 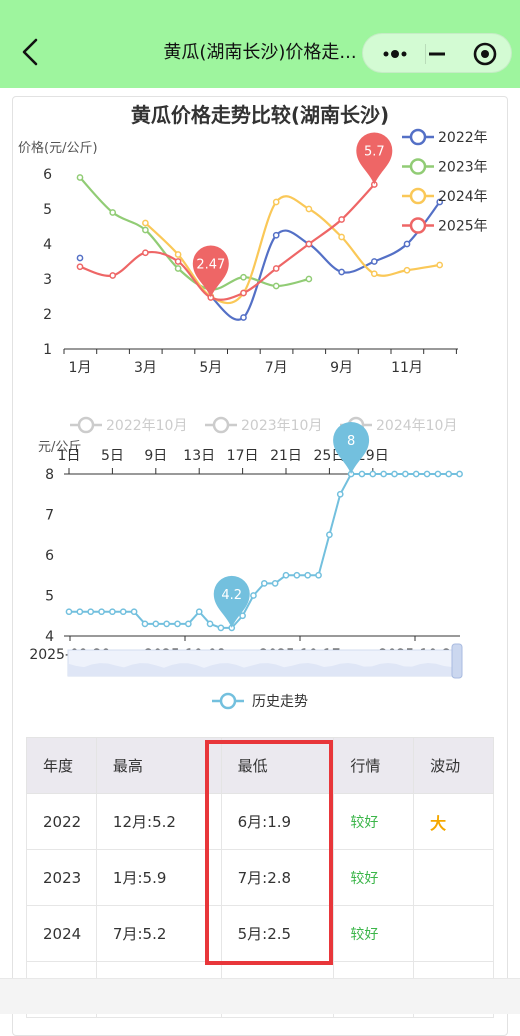 What do you see at coordinates (158, 765) in the screenshot?
I see `header-high: 最高` at bounding box center [158, 765].